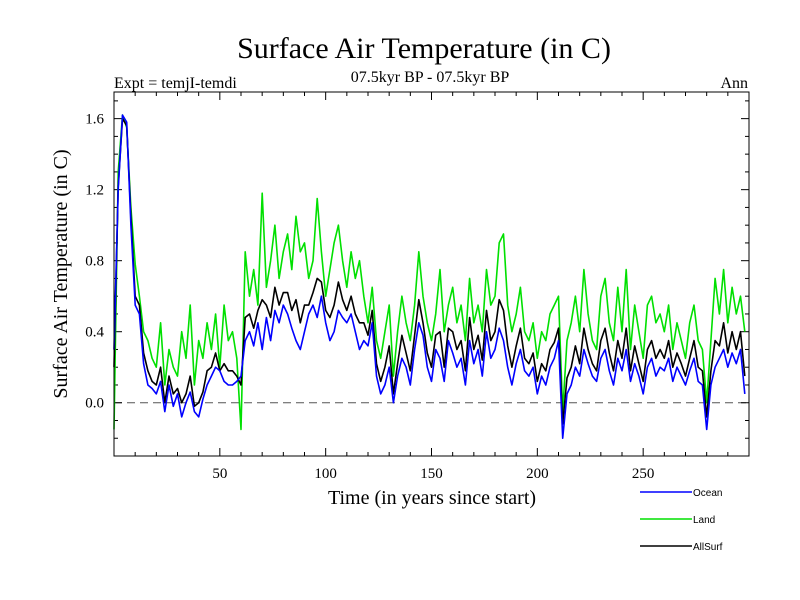 The width and height of the screenshot is (800, 600). Describe the element at coordinates (94, 120) in the screenshot. I see `y-tick-label: 1.6` at that location.